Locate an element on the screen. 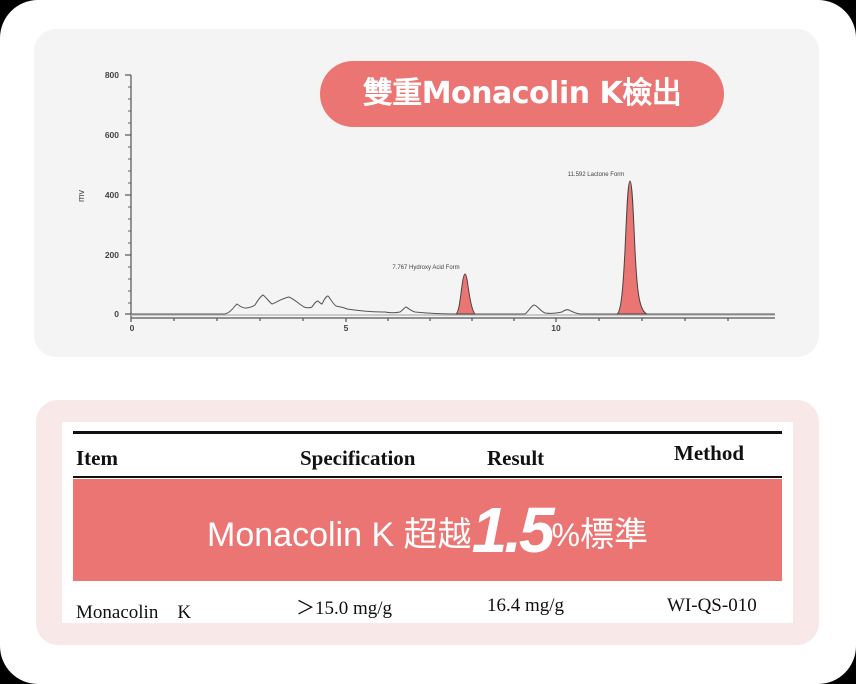 This screenshot has height=684, width=856. y-tick-label: 400 is located at coordinates (112, 195).